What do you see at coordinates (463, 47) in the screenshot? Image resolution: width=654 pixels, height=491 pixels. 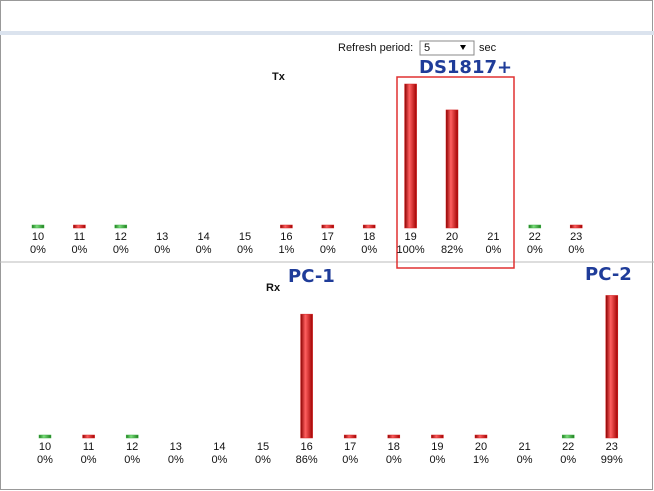 I see `select-arrow` at bounding box center [463, 47].